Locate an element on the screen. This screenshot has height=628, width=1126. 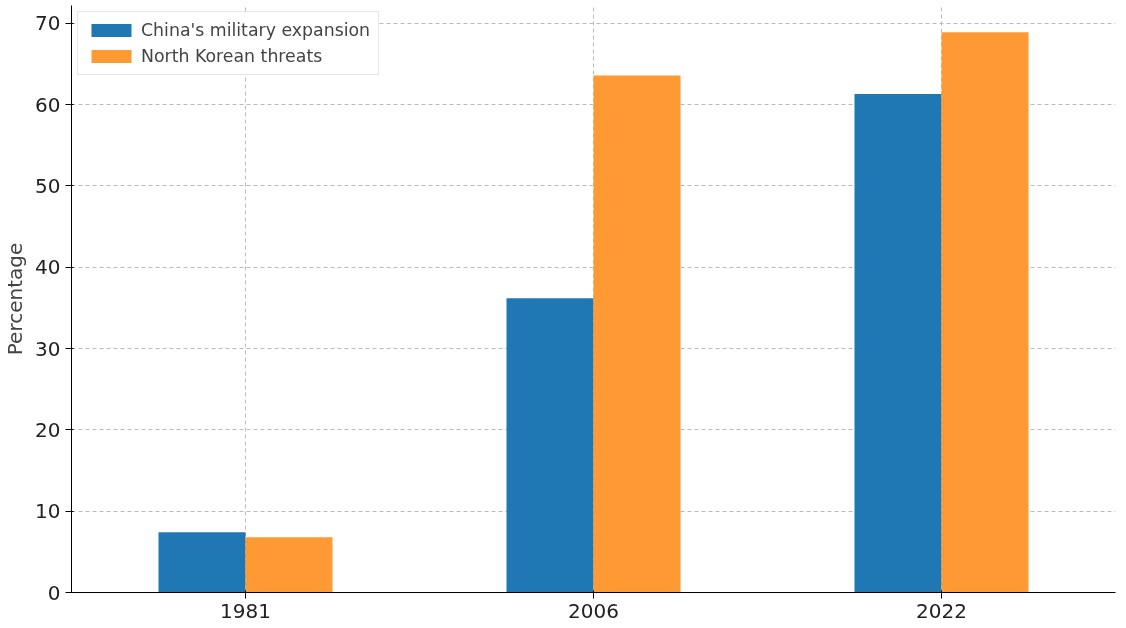
y-tick-label: 60 is located at coordinates (48, 104).